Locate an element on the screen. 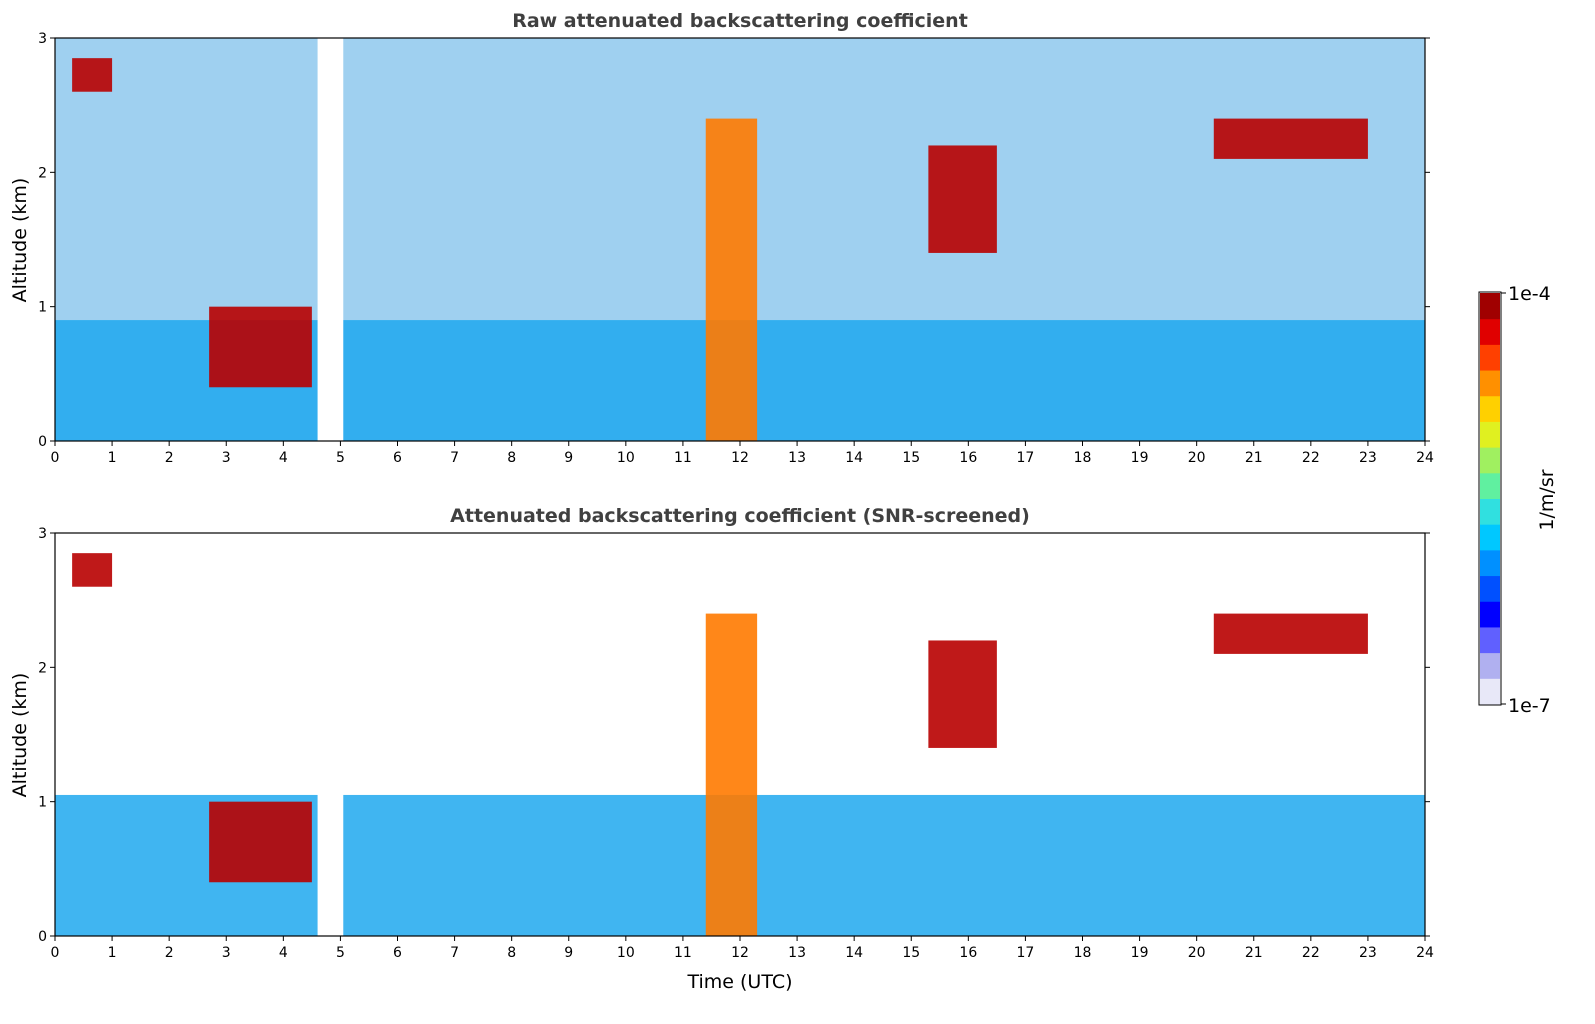  x-tick-label: 11 is located at coordinates (683, 953).